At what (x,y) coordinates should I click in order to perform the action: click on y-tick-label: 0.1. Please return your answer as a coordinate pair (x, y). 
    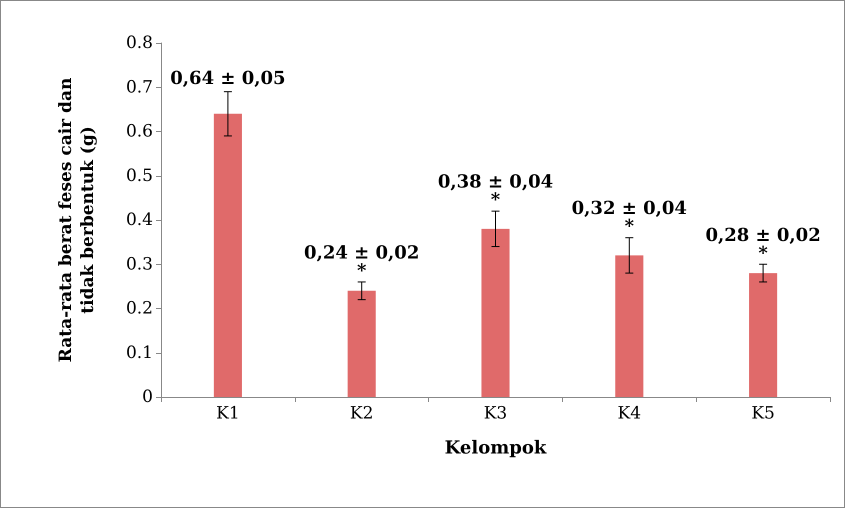
    Looking at the image, I should click on (139, 352).